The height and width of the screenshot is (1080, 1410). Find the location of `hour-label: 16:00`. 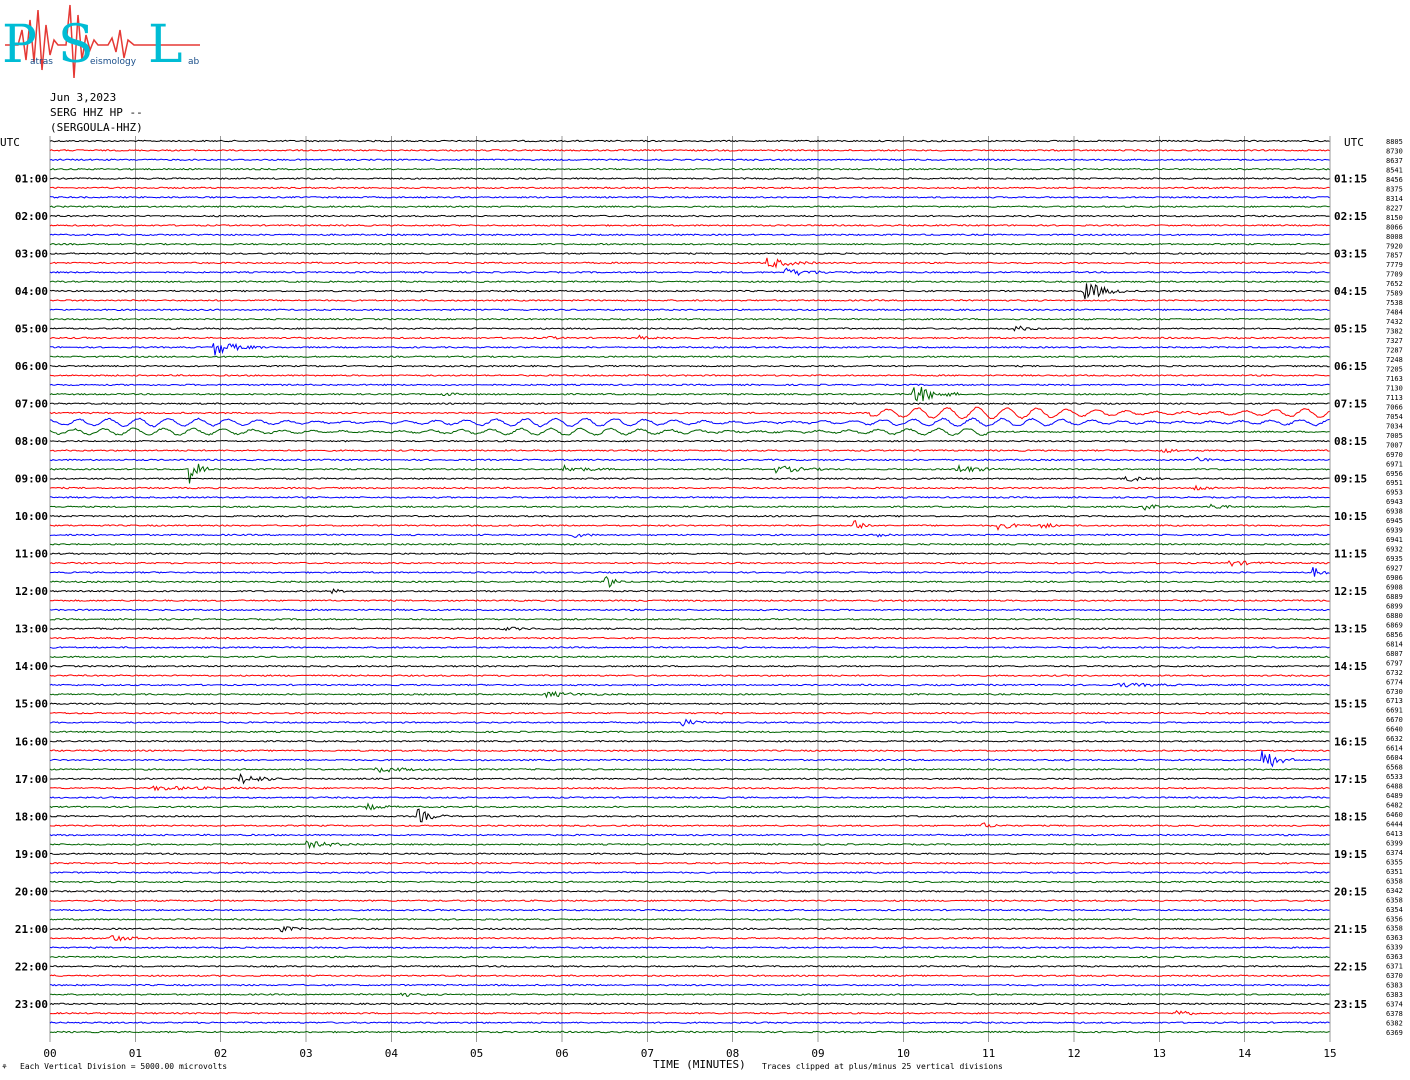

hour-label: 16:00 is located at coordinates (31, 741).